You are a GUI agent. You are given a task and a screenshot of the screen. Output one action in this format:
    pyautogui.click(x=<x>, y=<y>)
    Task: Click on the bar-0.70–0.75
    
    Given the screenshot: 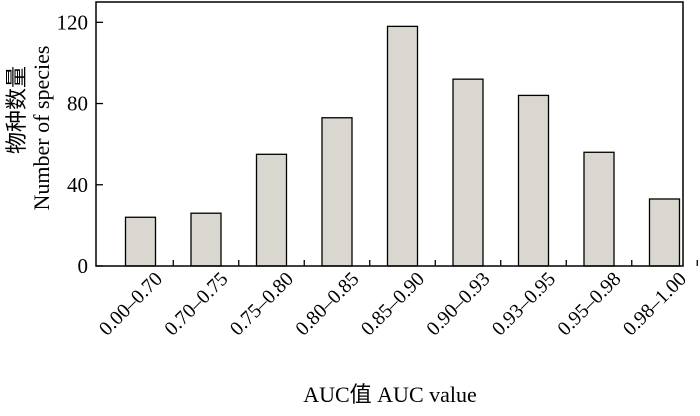 What is the action you would take?
    pyautogui.click(x=206, y=239)
    